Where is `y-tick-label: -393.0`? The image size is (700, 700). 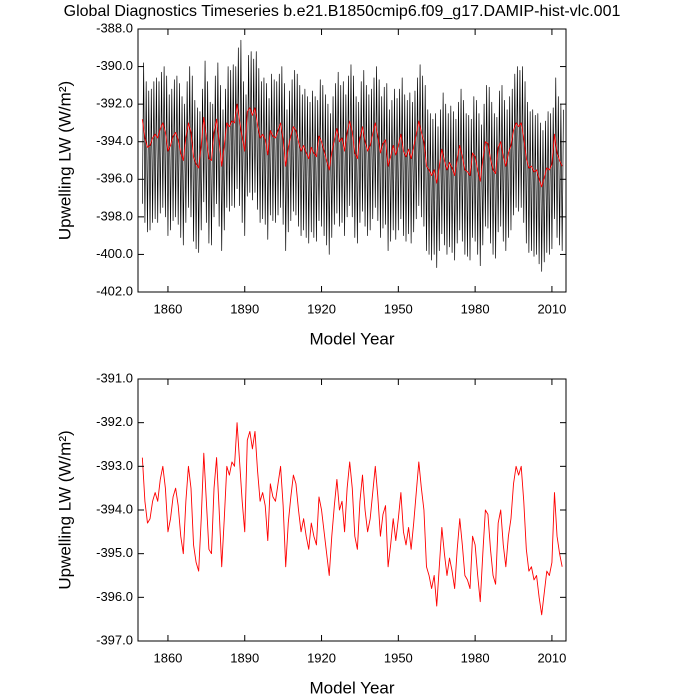
y-tick-label: -393.0 is located at coordinates (114, 465).